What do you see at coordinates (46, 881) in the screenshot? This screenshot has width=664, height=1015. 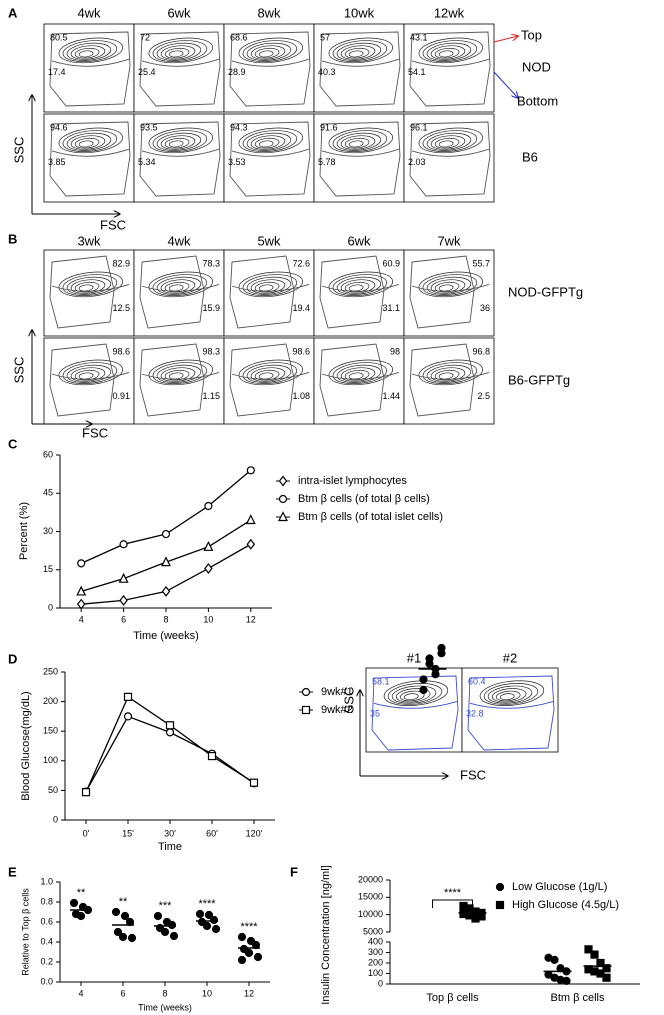 I see `y-tick-label: 1.0` at bounding box center [46, 881].